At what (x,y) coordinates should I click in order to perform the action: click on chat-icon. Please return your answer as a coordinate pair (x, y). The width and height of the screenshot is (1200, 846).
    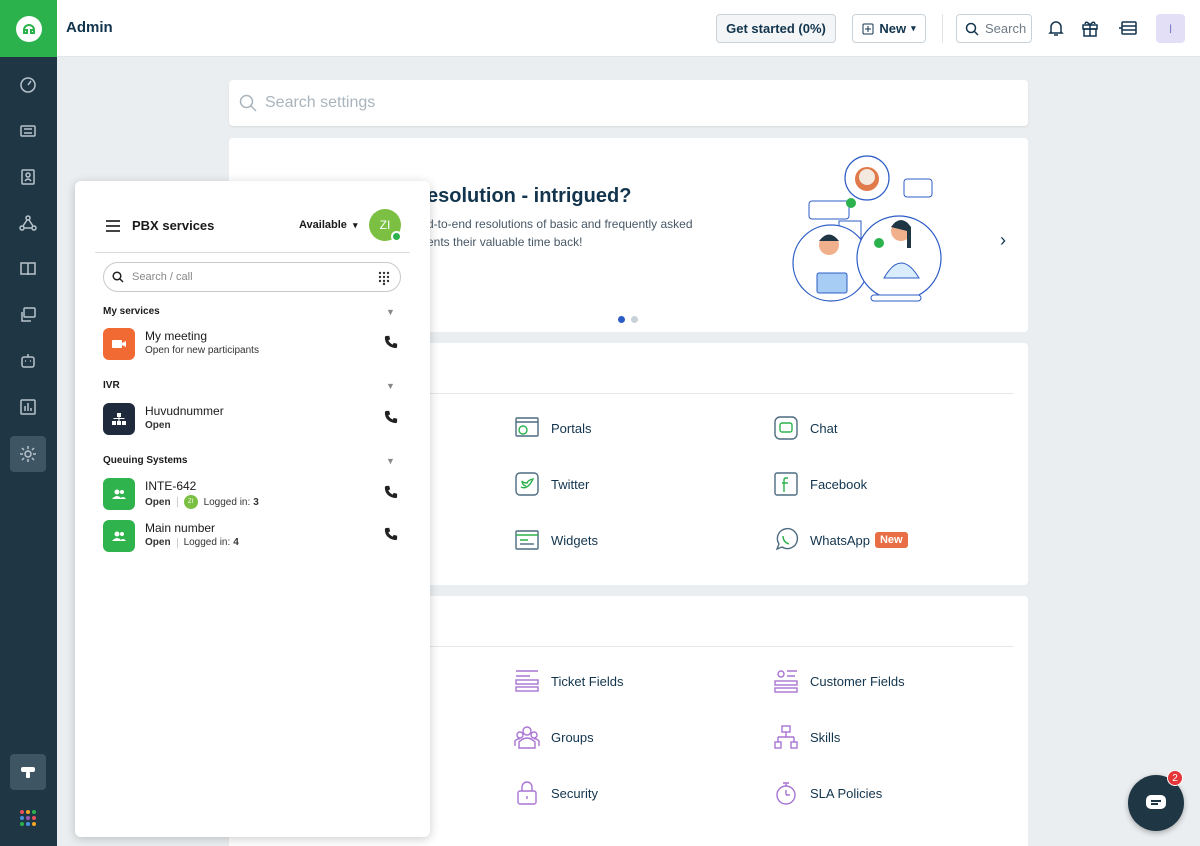
    Looking at the image, I should click on (786, 428).